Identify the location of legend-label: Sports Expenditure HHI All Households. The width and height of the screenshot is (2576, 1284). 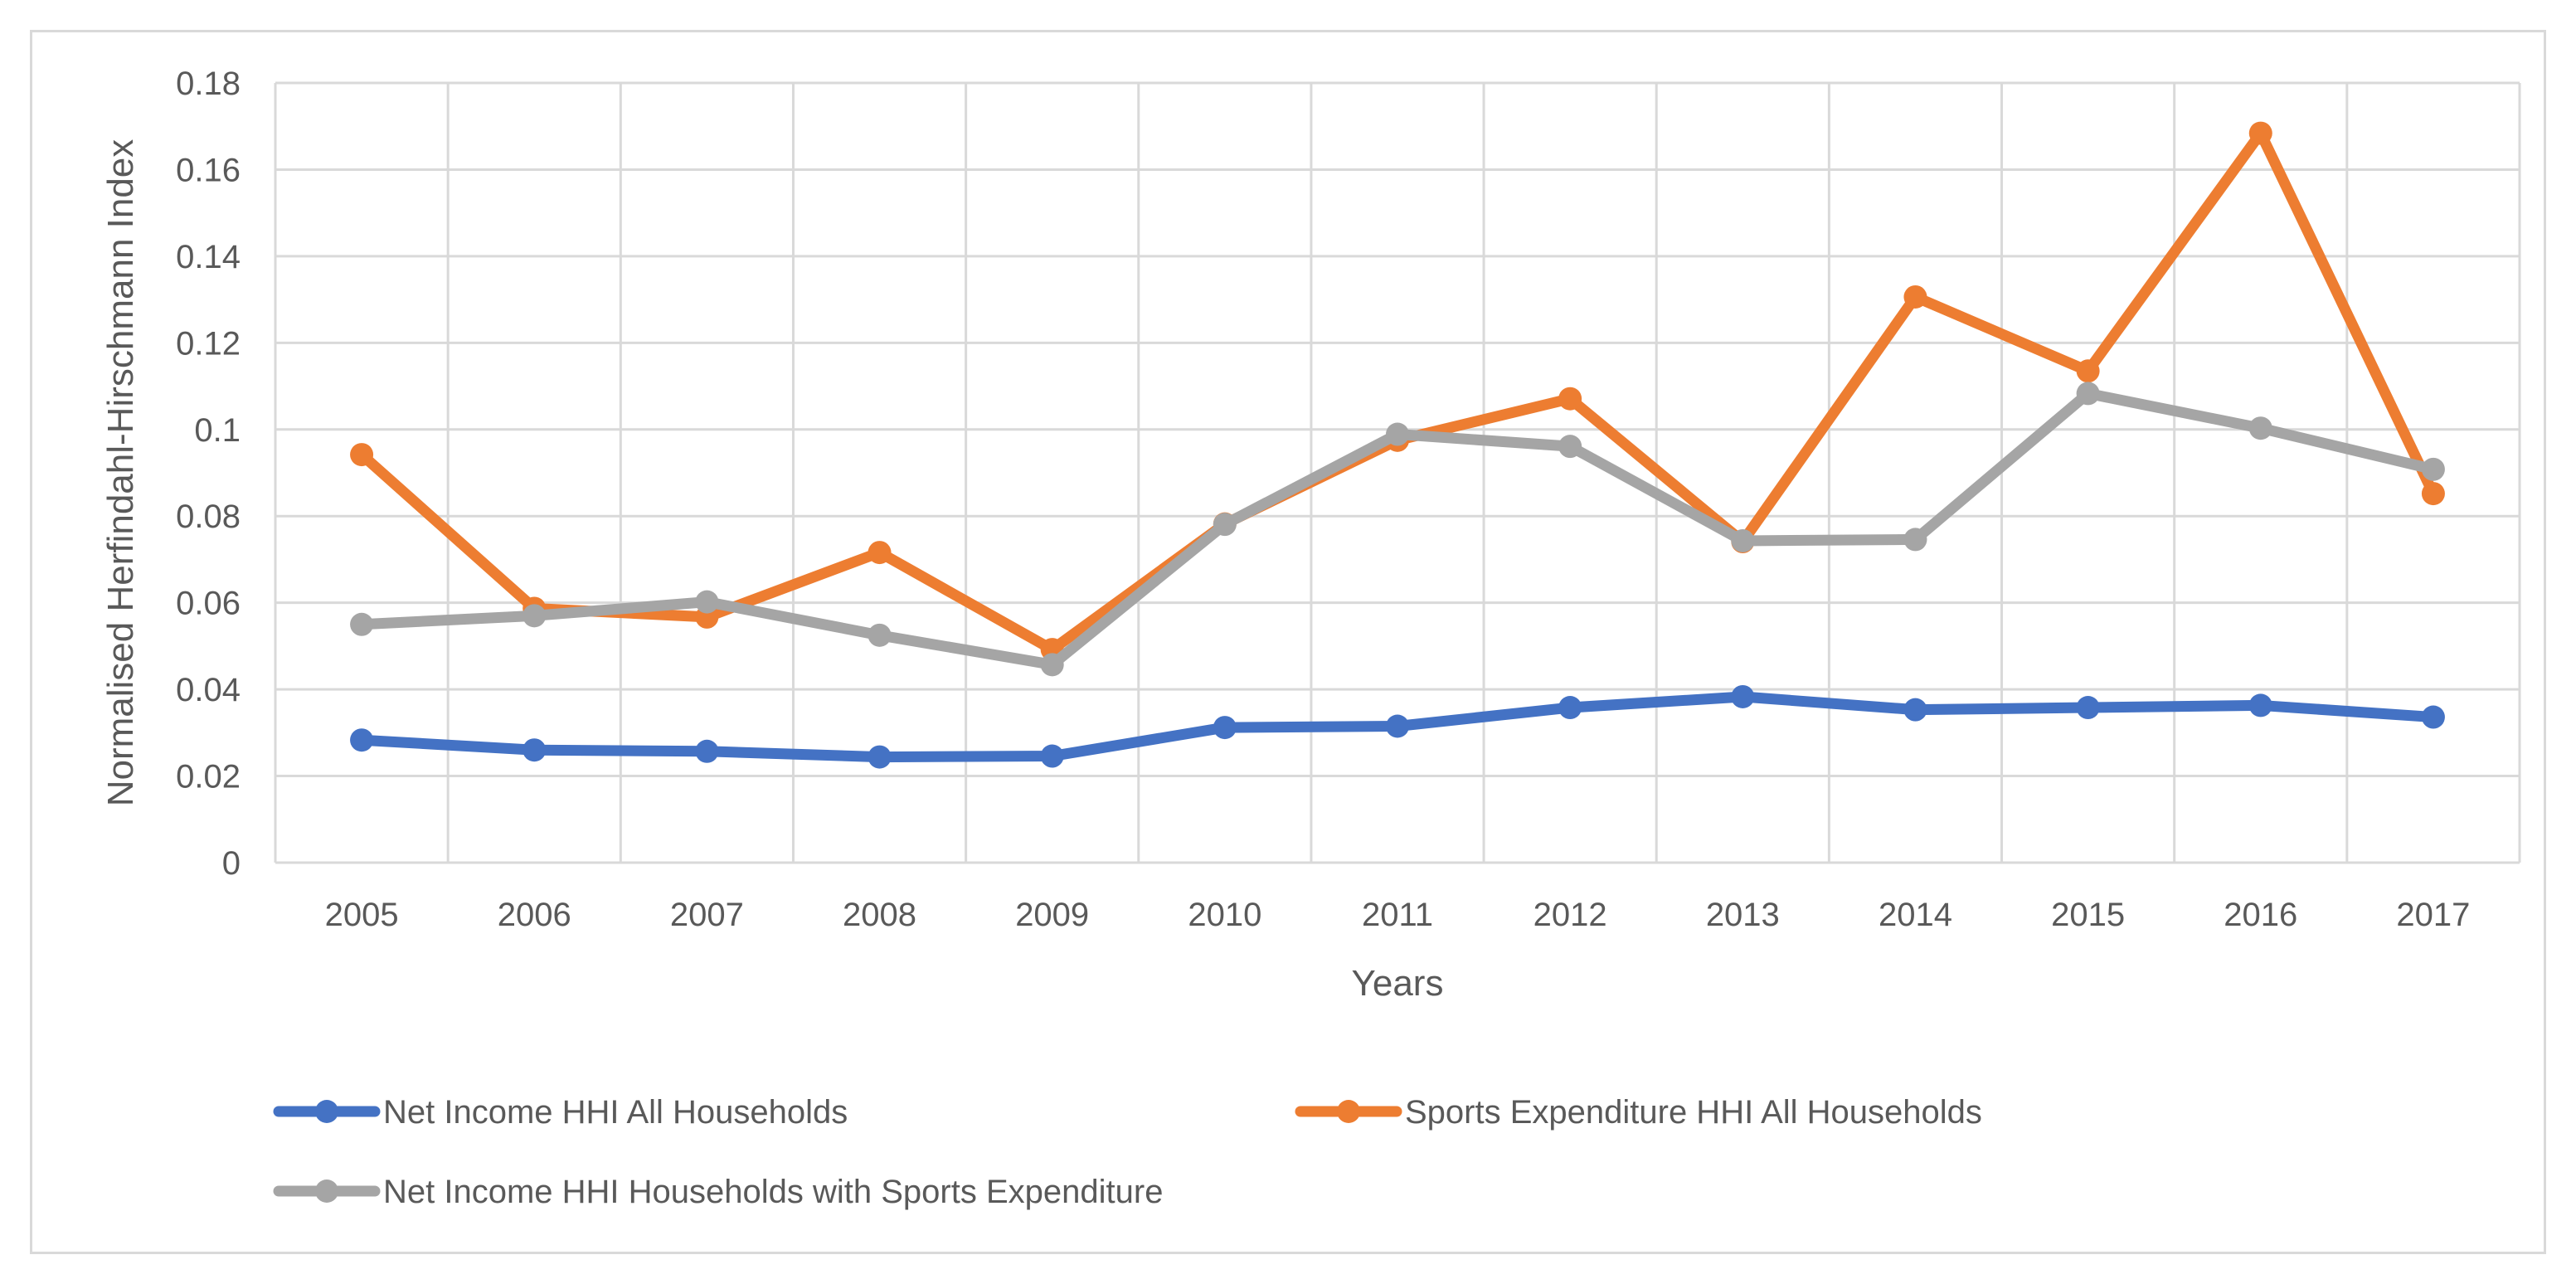
(1693, 1112).